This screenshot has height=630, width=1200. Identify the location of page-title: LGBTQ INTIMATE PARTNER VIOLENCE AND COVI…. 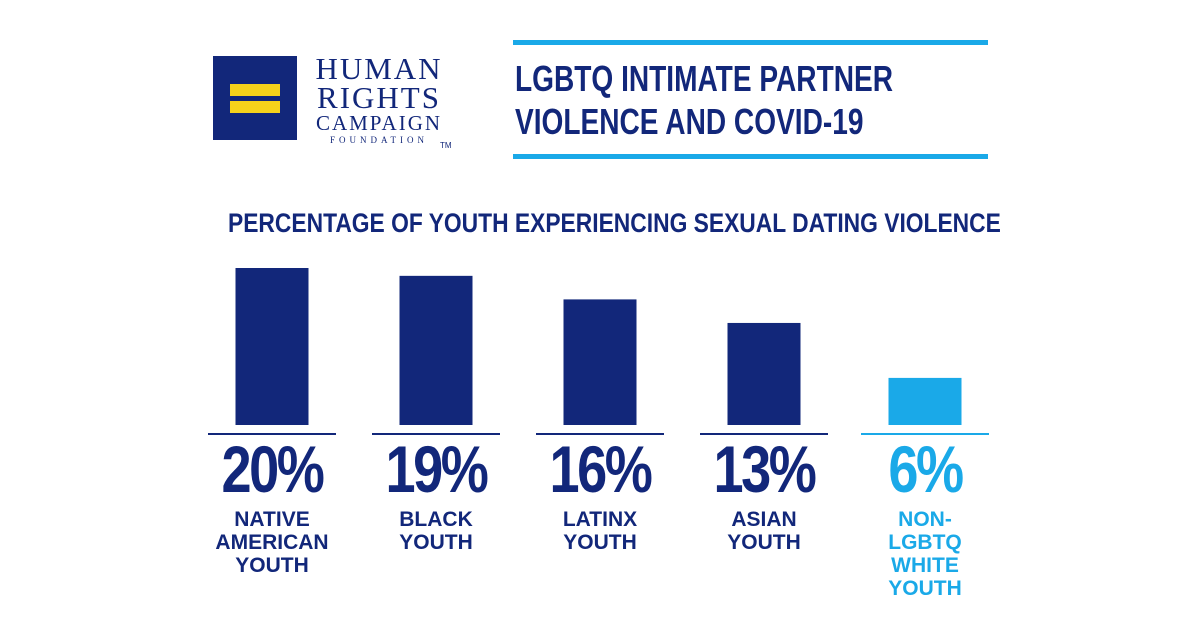
(704, 100).